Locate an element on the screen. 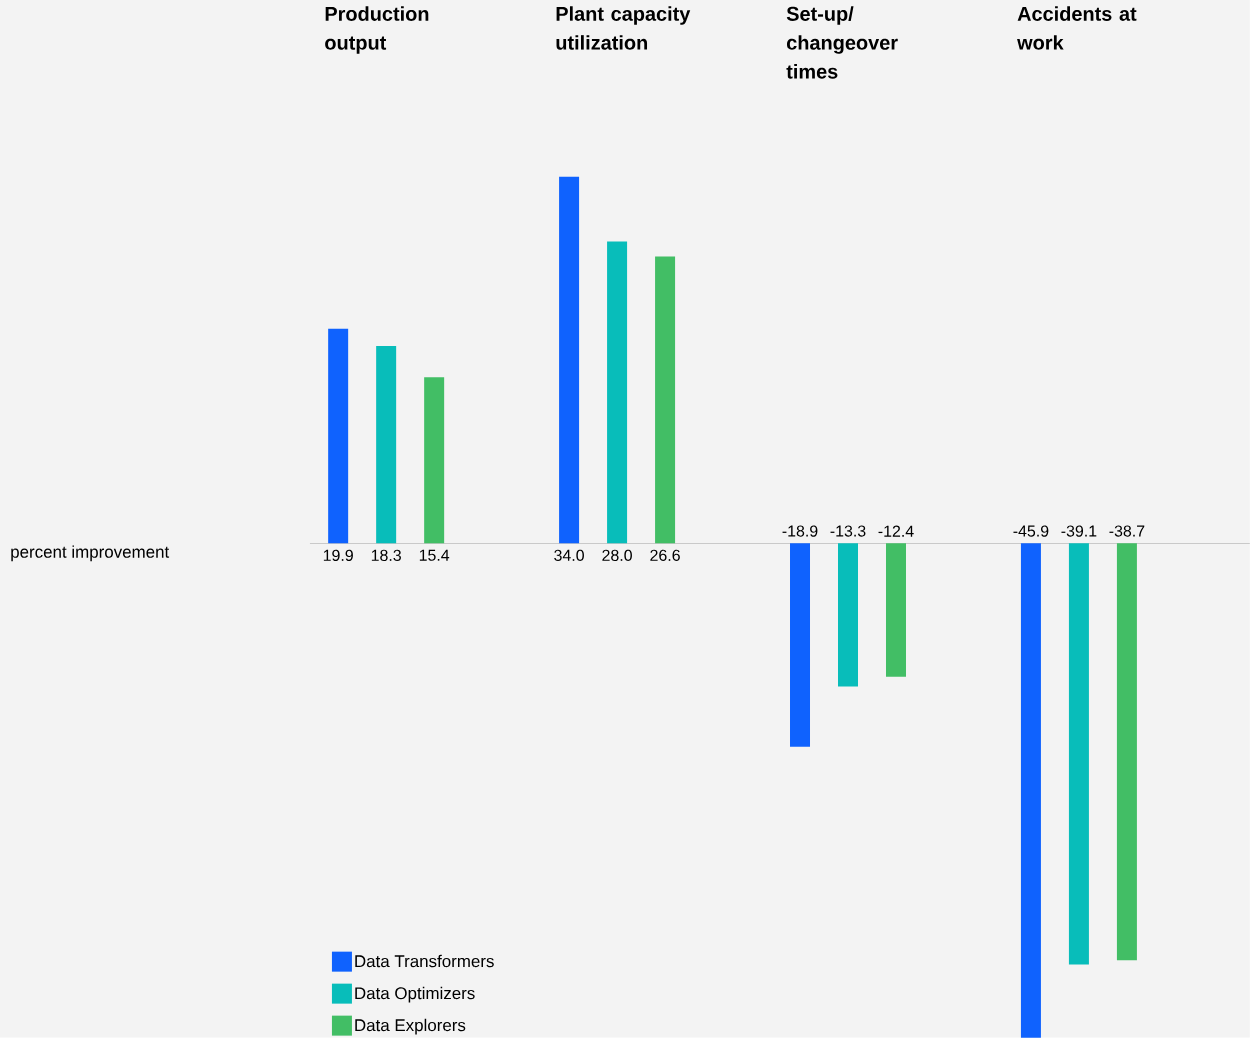 The height and width of the screenshot is (1038, 1250). data-label: -45.9 is located at coordinates (1031, 531).